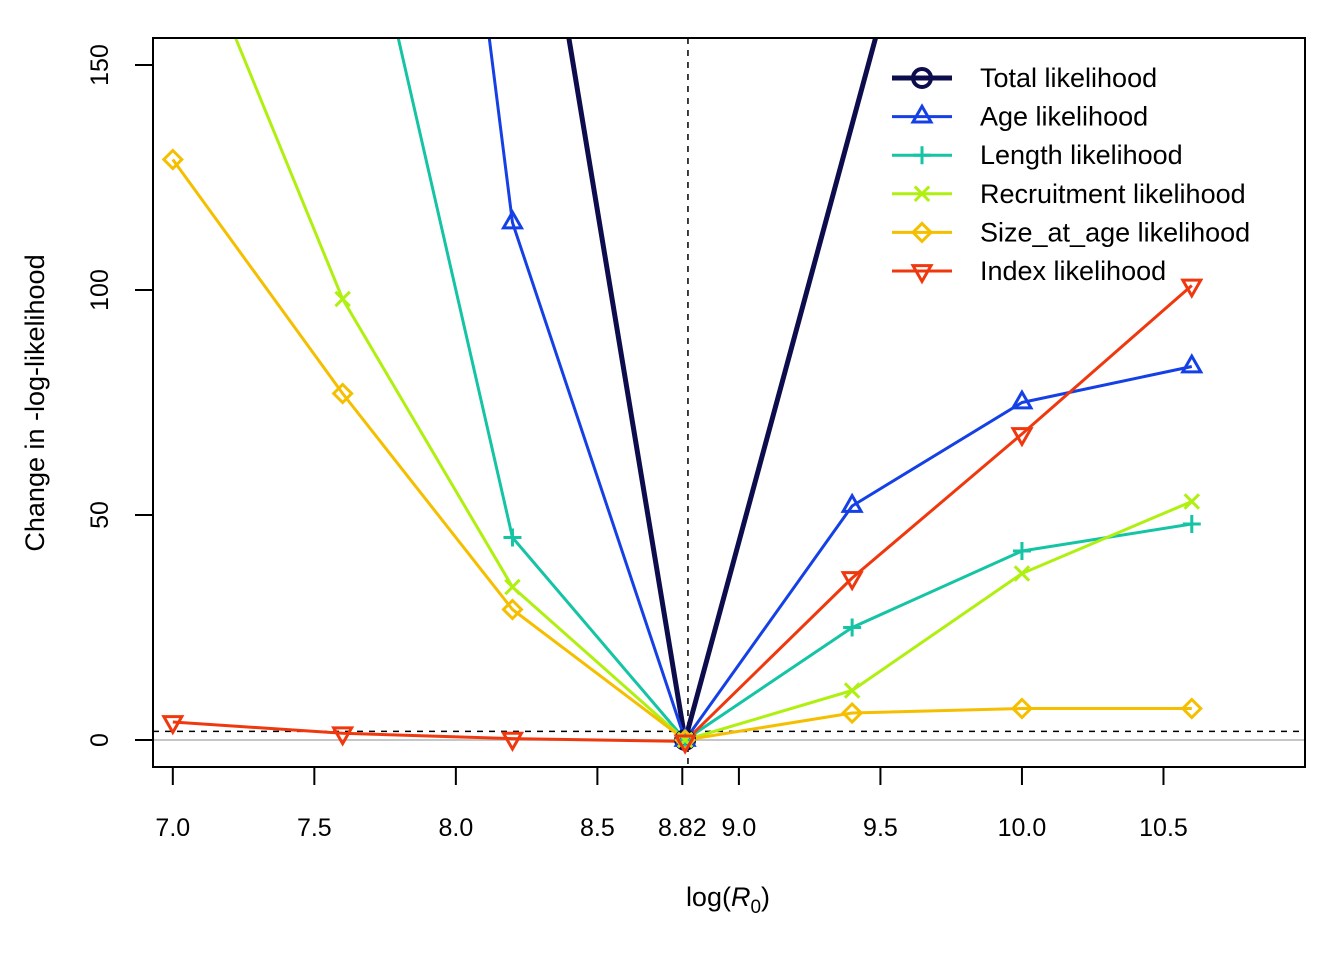 The height and width of the screenshot is (960, 1344). I want to click on legend-label: Recruitment likelihood, so click(1113, 194).